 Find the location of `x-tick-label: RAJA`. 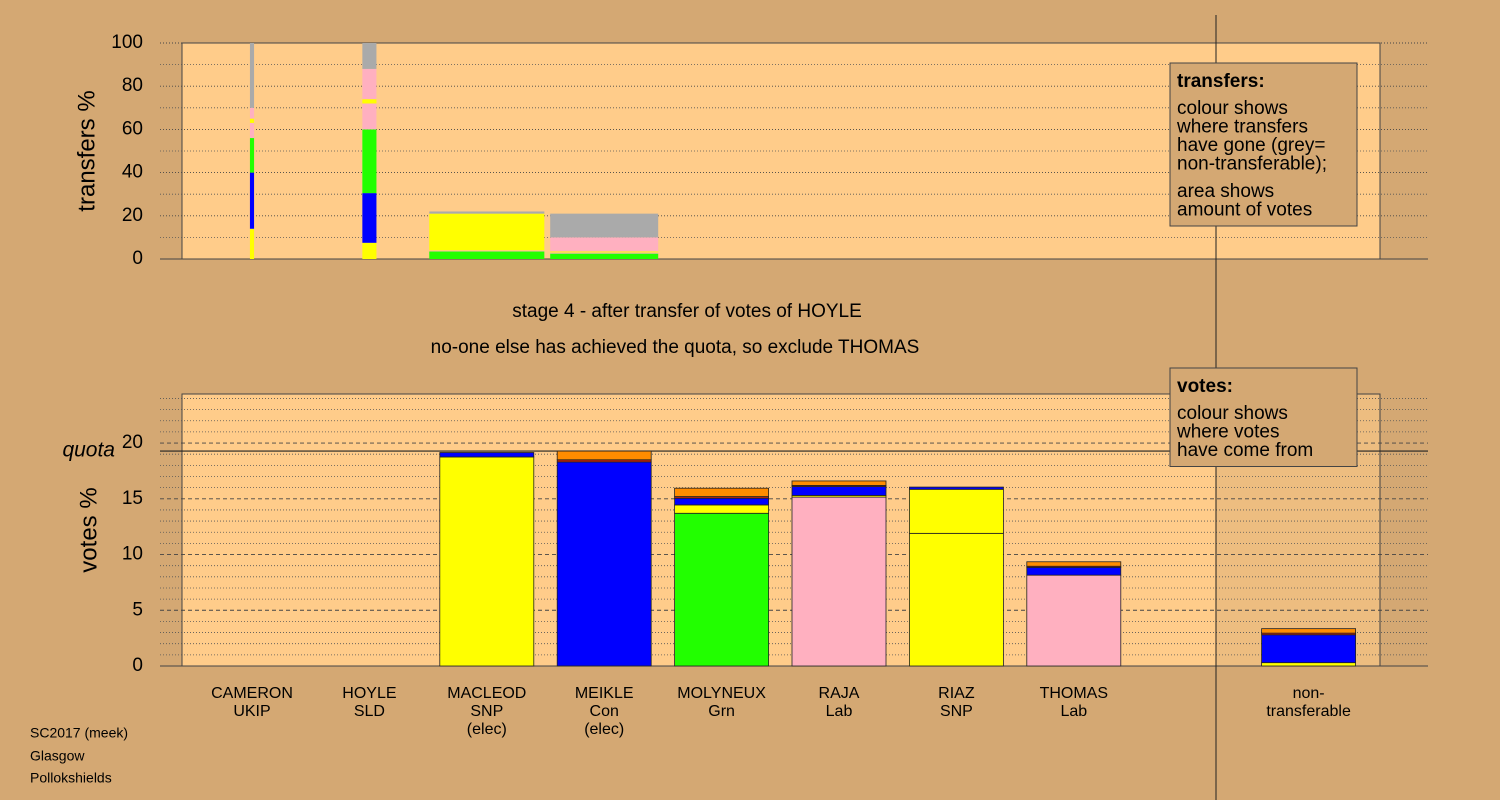

x-tick-label: RAJA is located at coordinates (839, 693).